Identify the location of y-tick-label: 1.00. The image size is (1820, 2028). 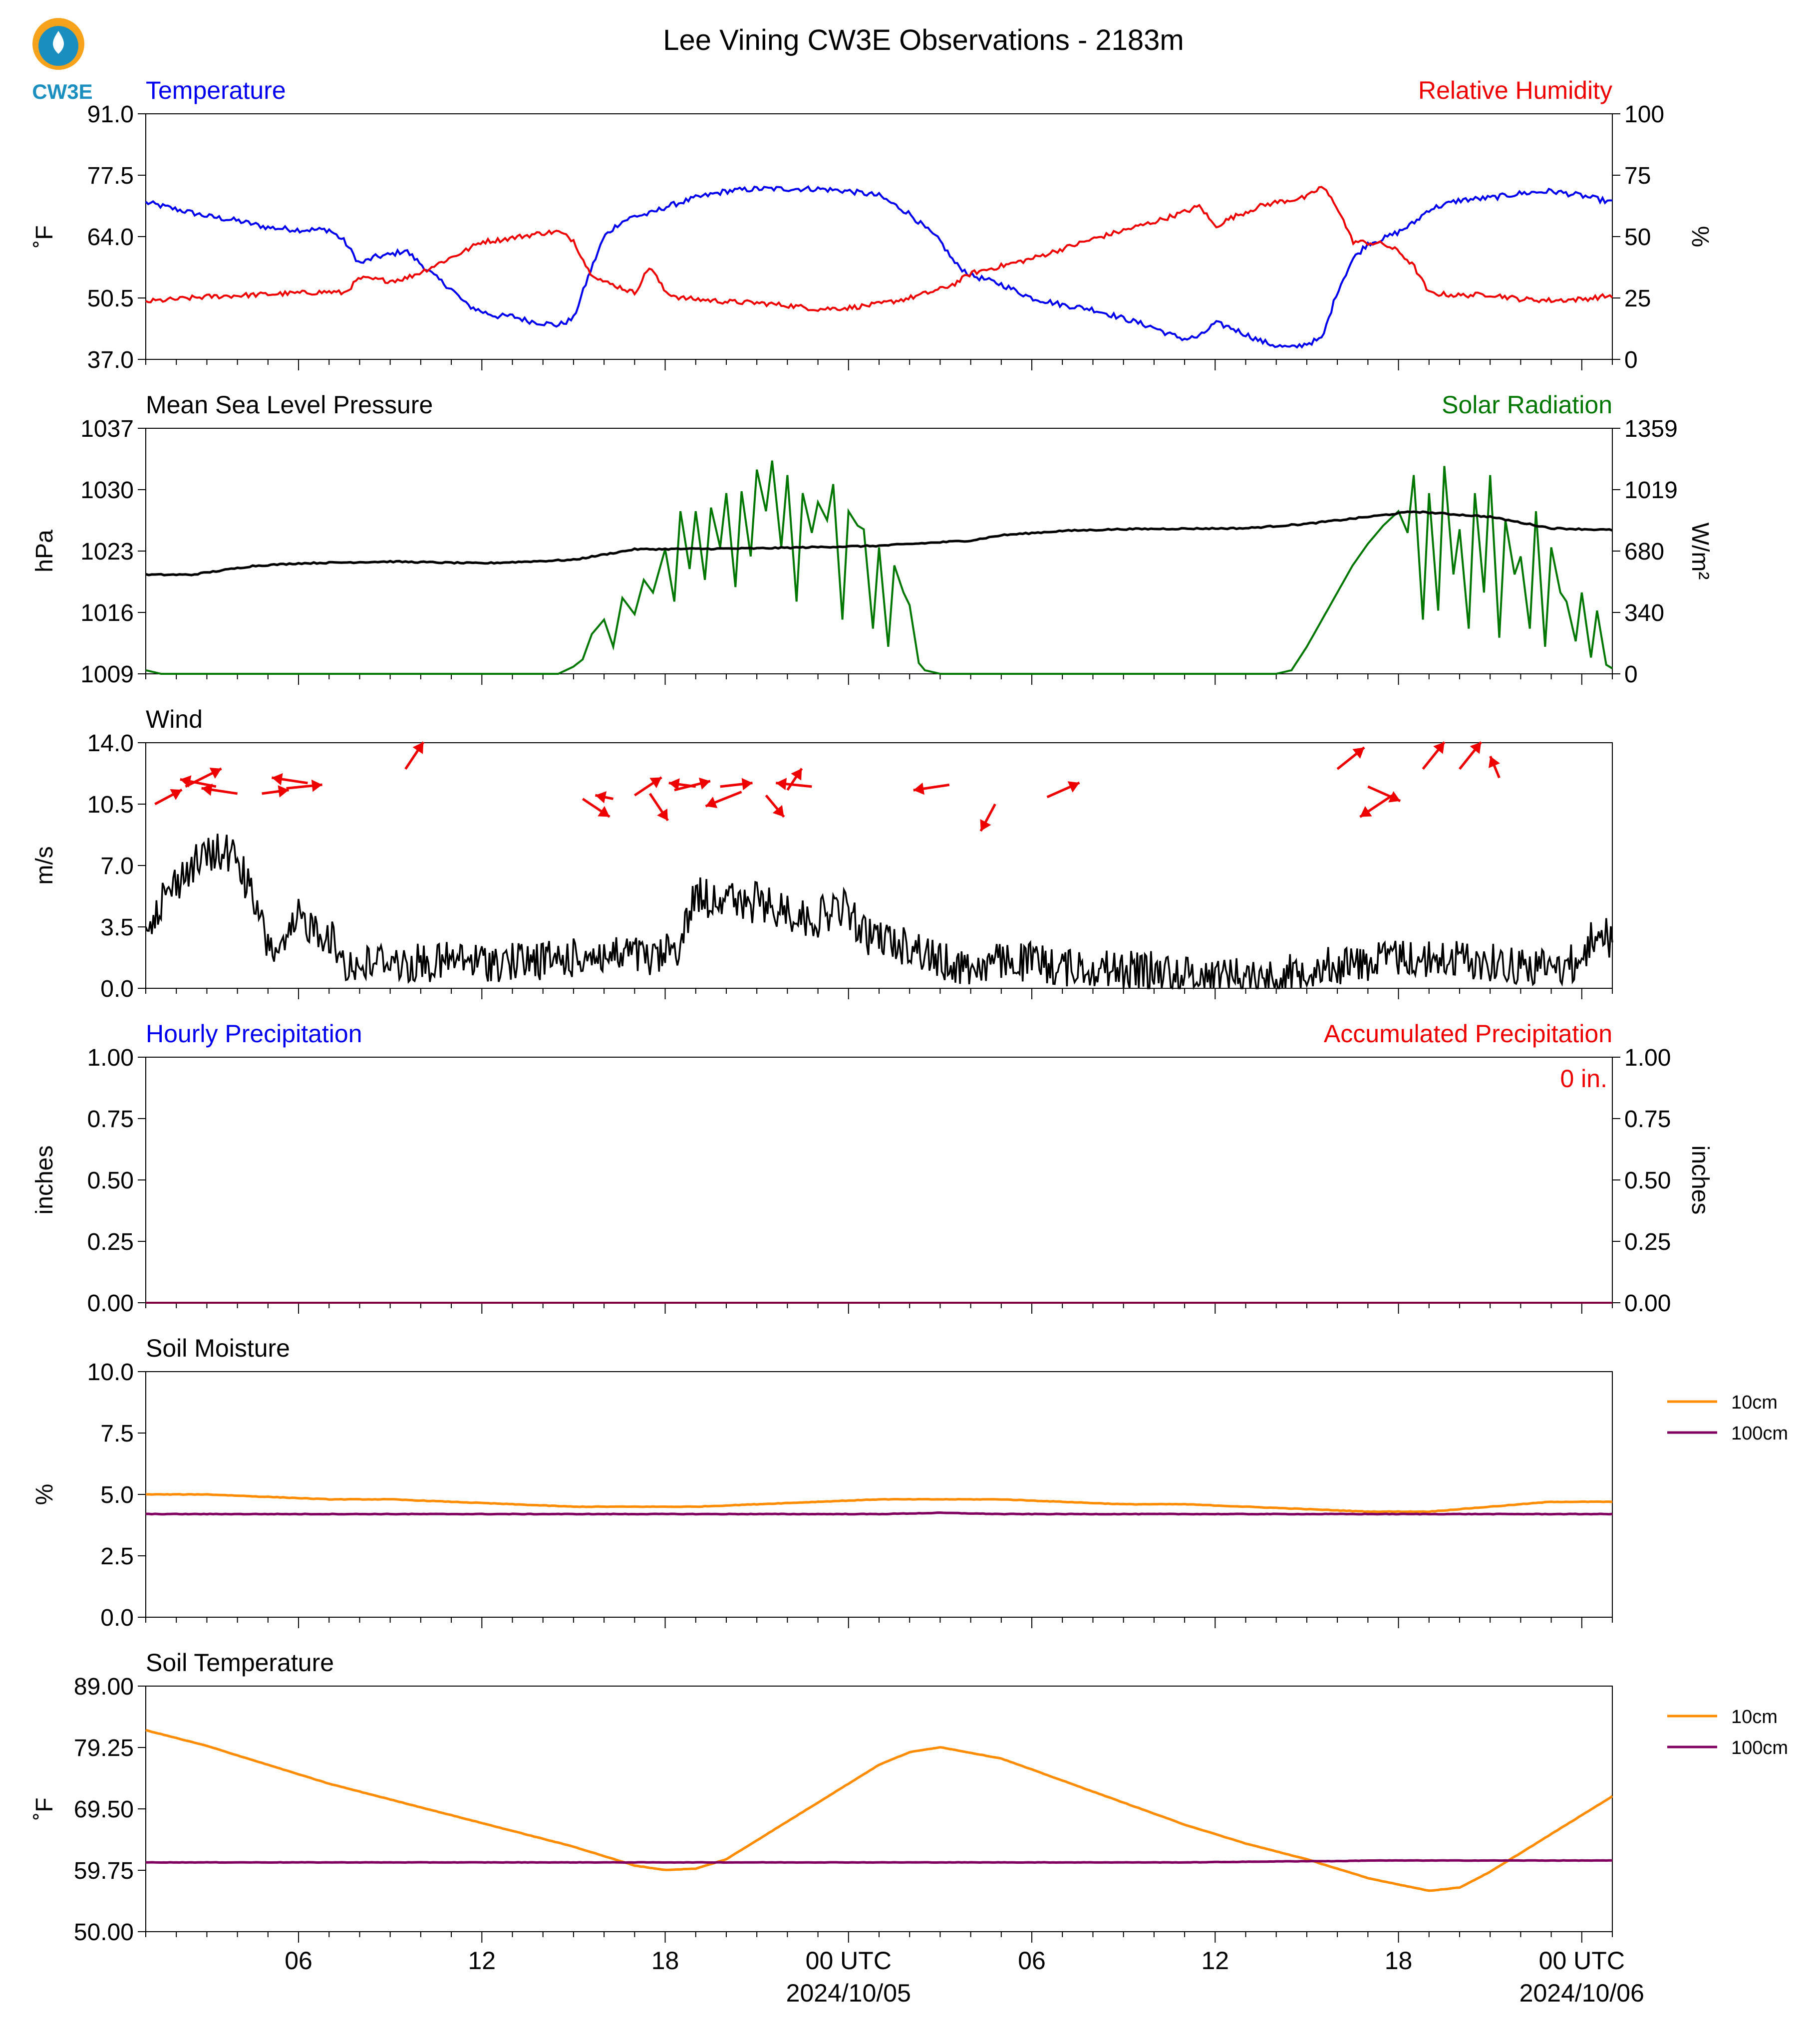
(110, 1058).